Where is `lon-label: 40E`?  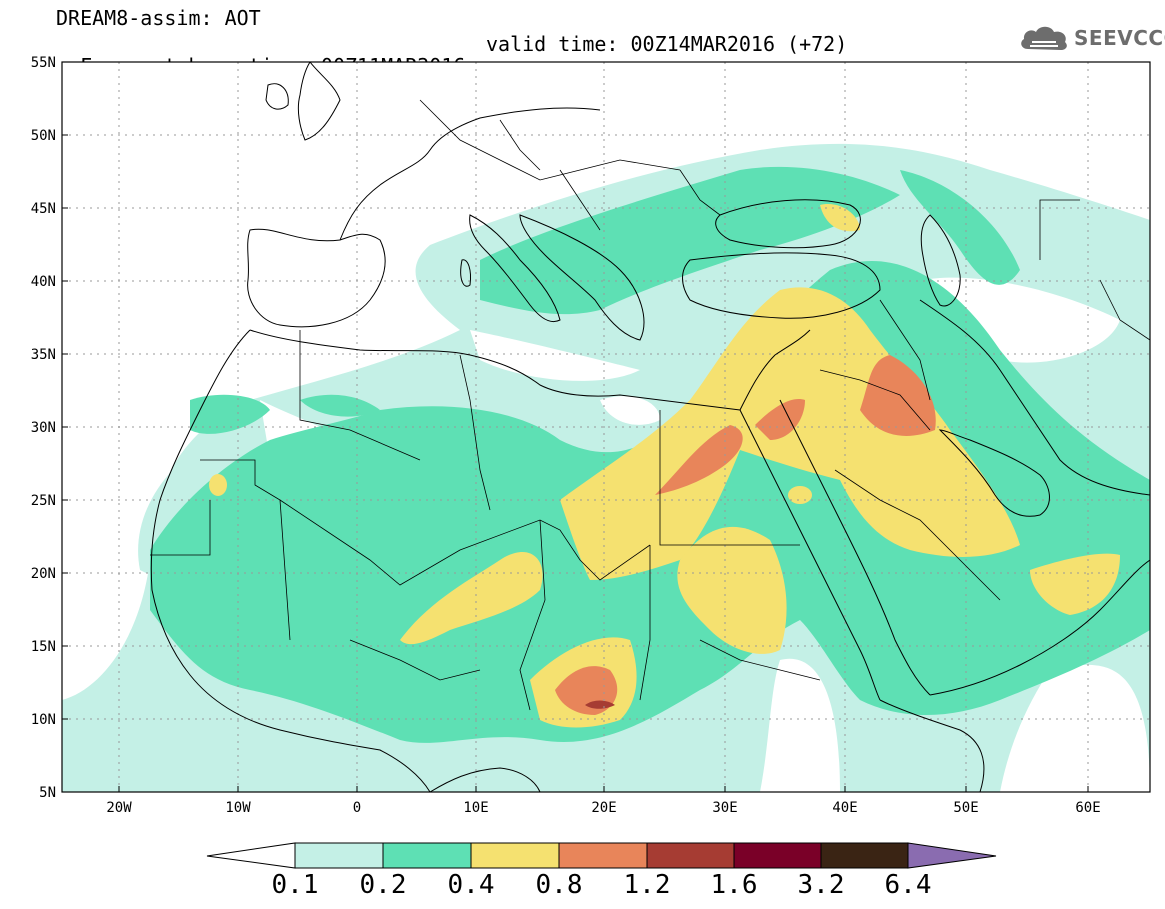 lon-label: 40E is located at coordinates (844, 808).